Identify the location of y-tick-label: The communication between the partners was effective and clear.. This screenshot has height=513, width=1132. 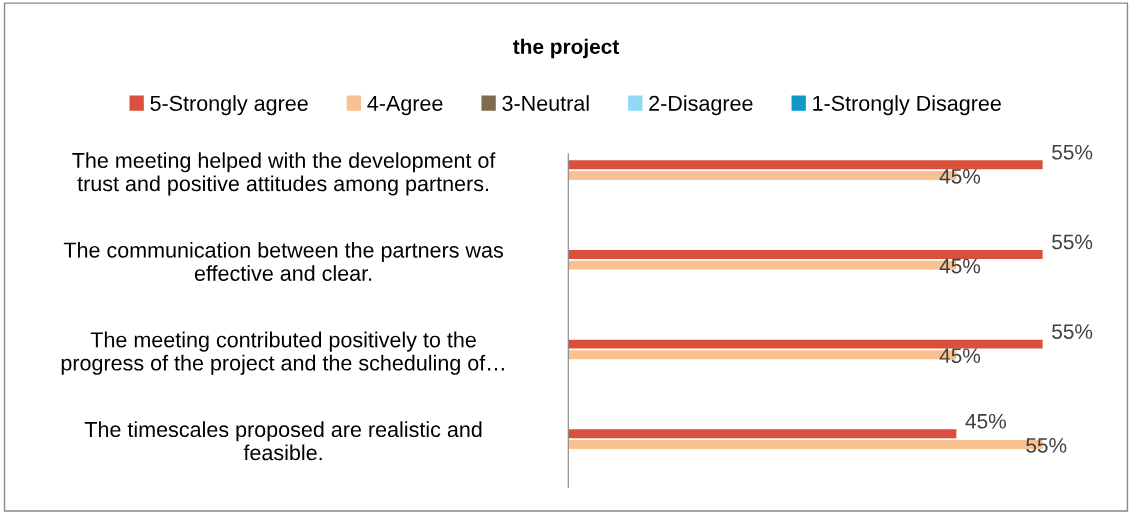
(283, 261).